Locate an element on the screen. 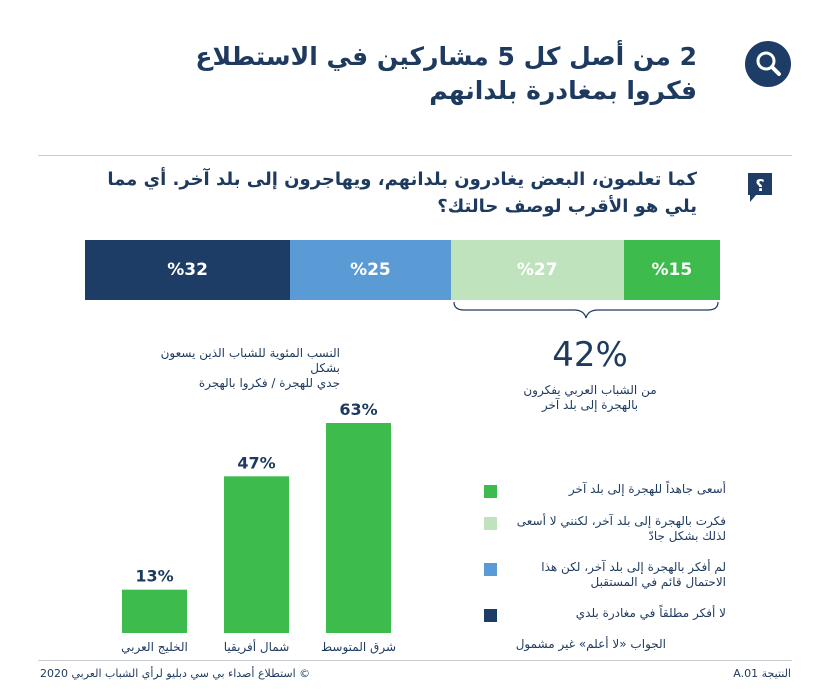 The height and width of the screenshot is (700, 827). region-bar-value-2: 63% is located at coordinates (358, 409).